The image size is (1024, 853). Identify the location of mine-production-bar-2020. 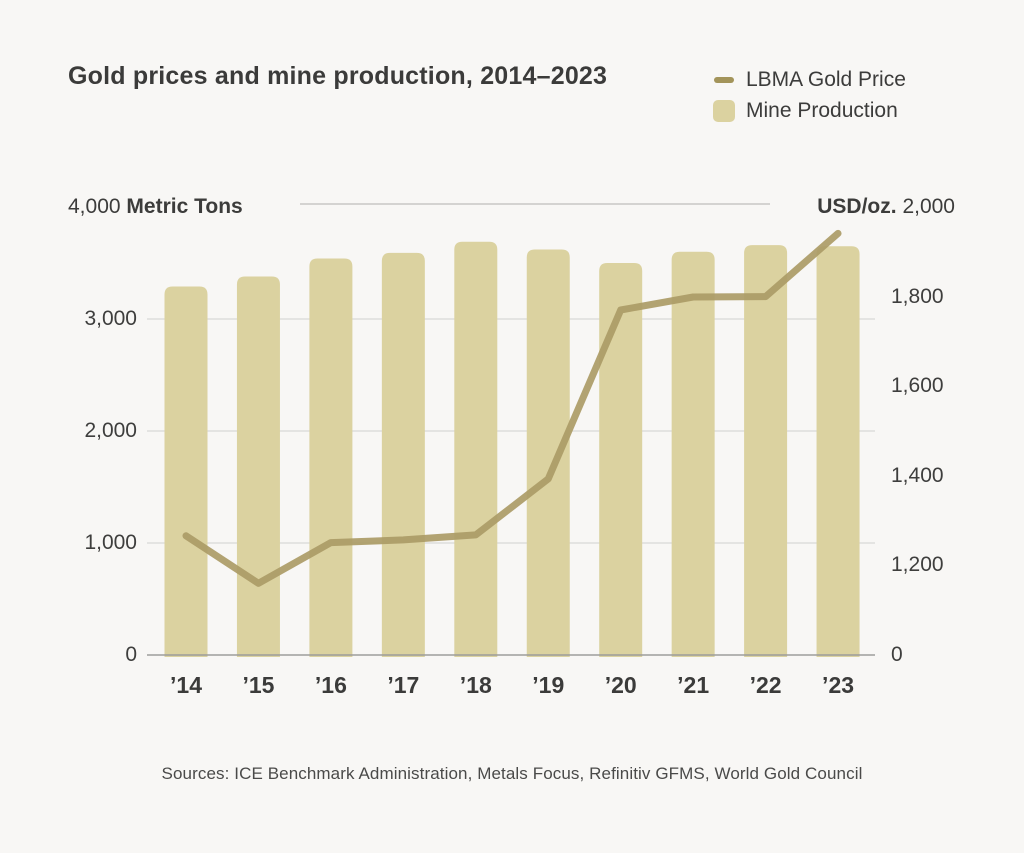
(621, 460).